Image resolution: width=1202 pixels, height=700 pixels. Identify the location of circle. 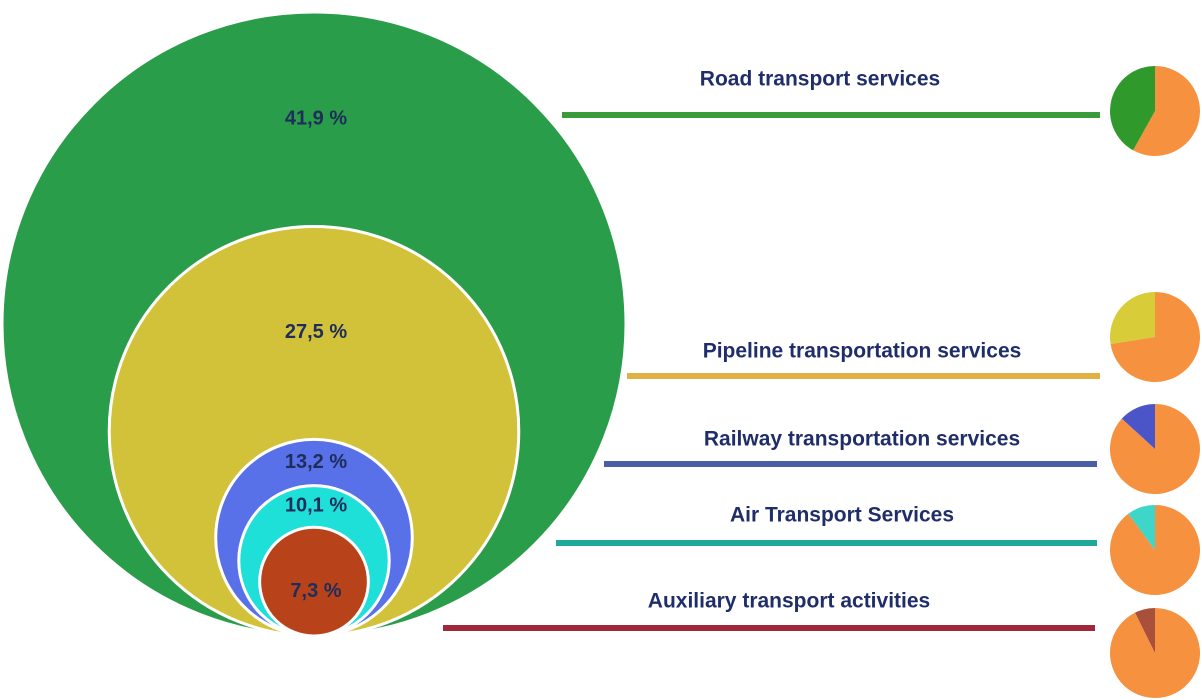
(314, 581).